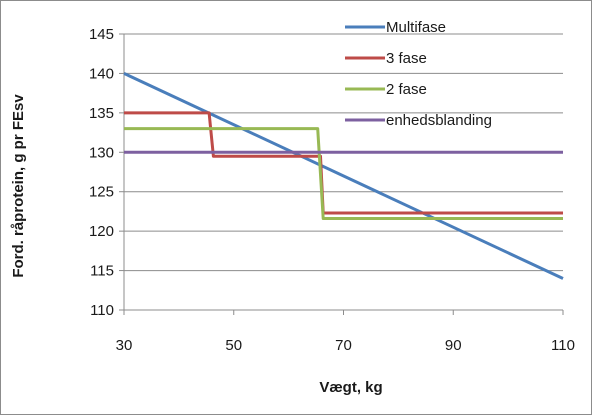 This screenshot has height=417, width=594. I want to click on legend-label-4: enhedsblanding, so click(439, 120).